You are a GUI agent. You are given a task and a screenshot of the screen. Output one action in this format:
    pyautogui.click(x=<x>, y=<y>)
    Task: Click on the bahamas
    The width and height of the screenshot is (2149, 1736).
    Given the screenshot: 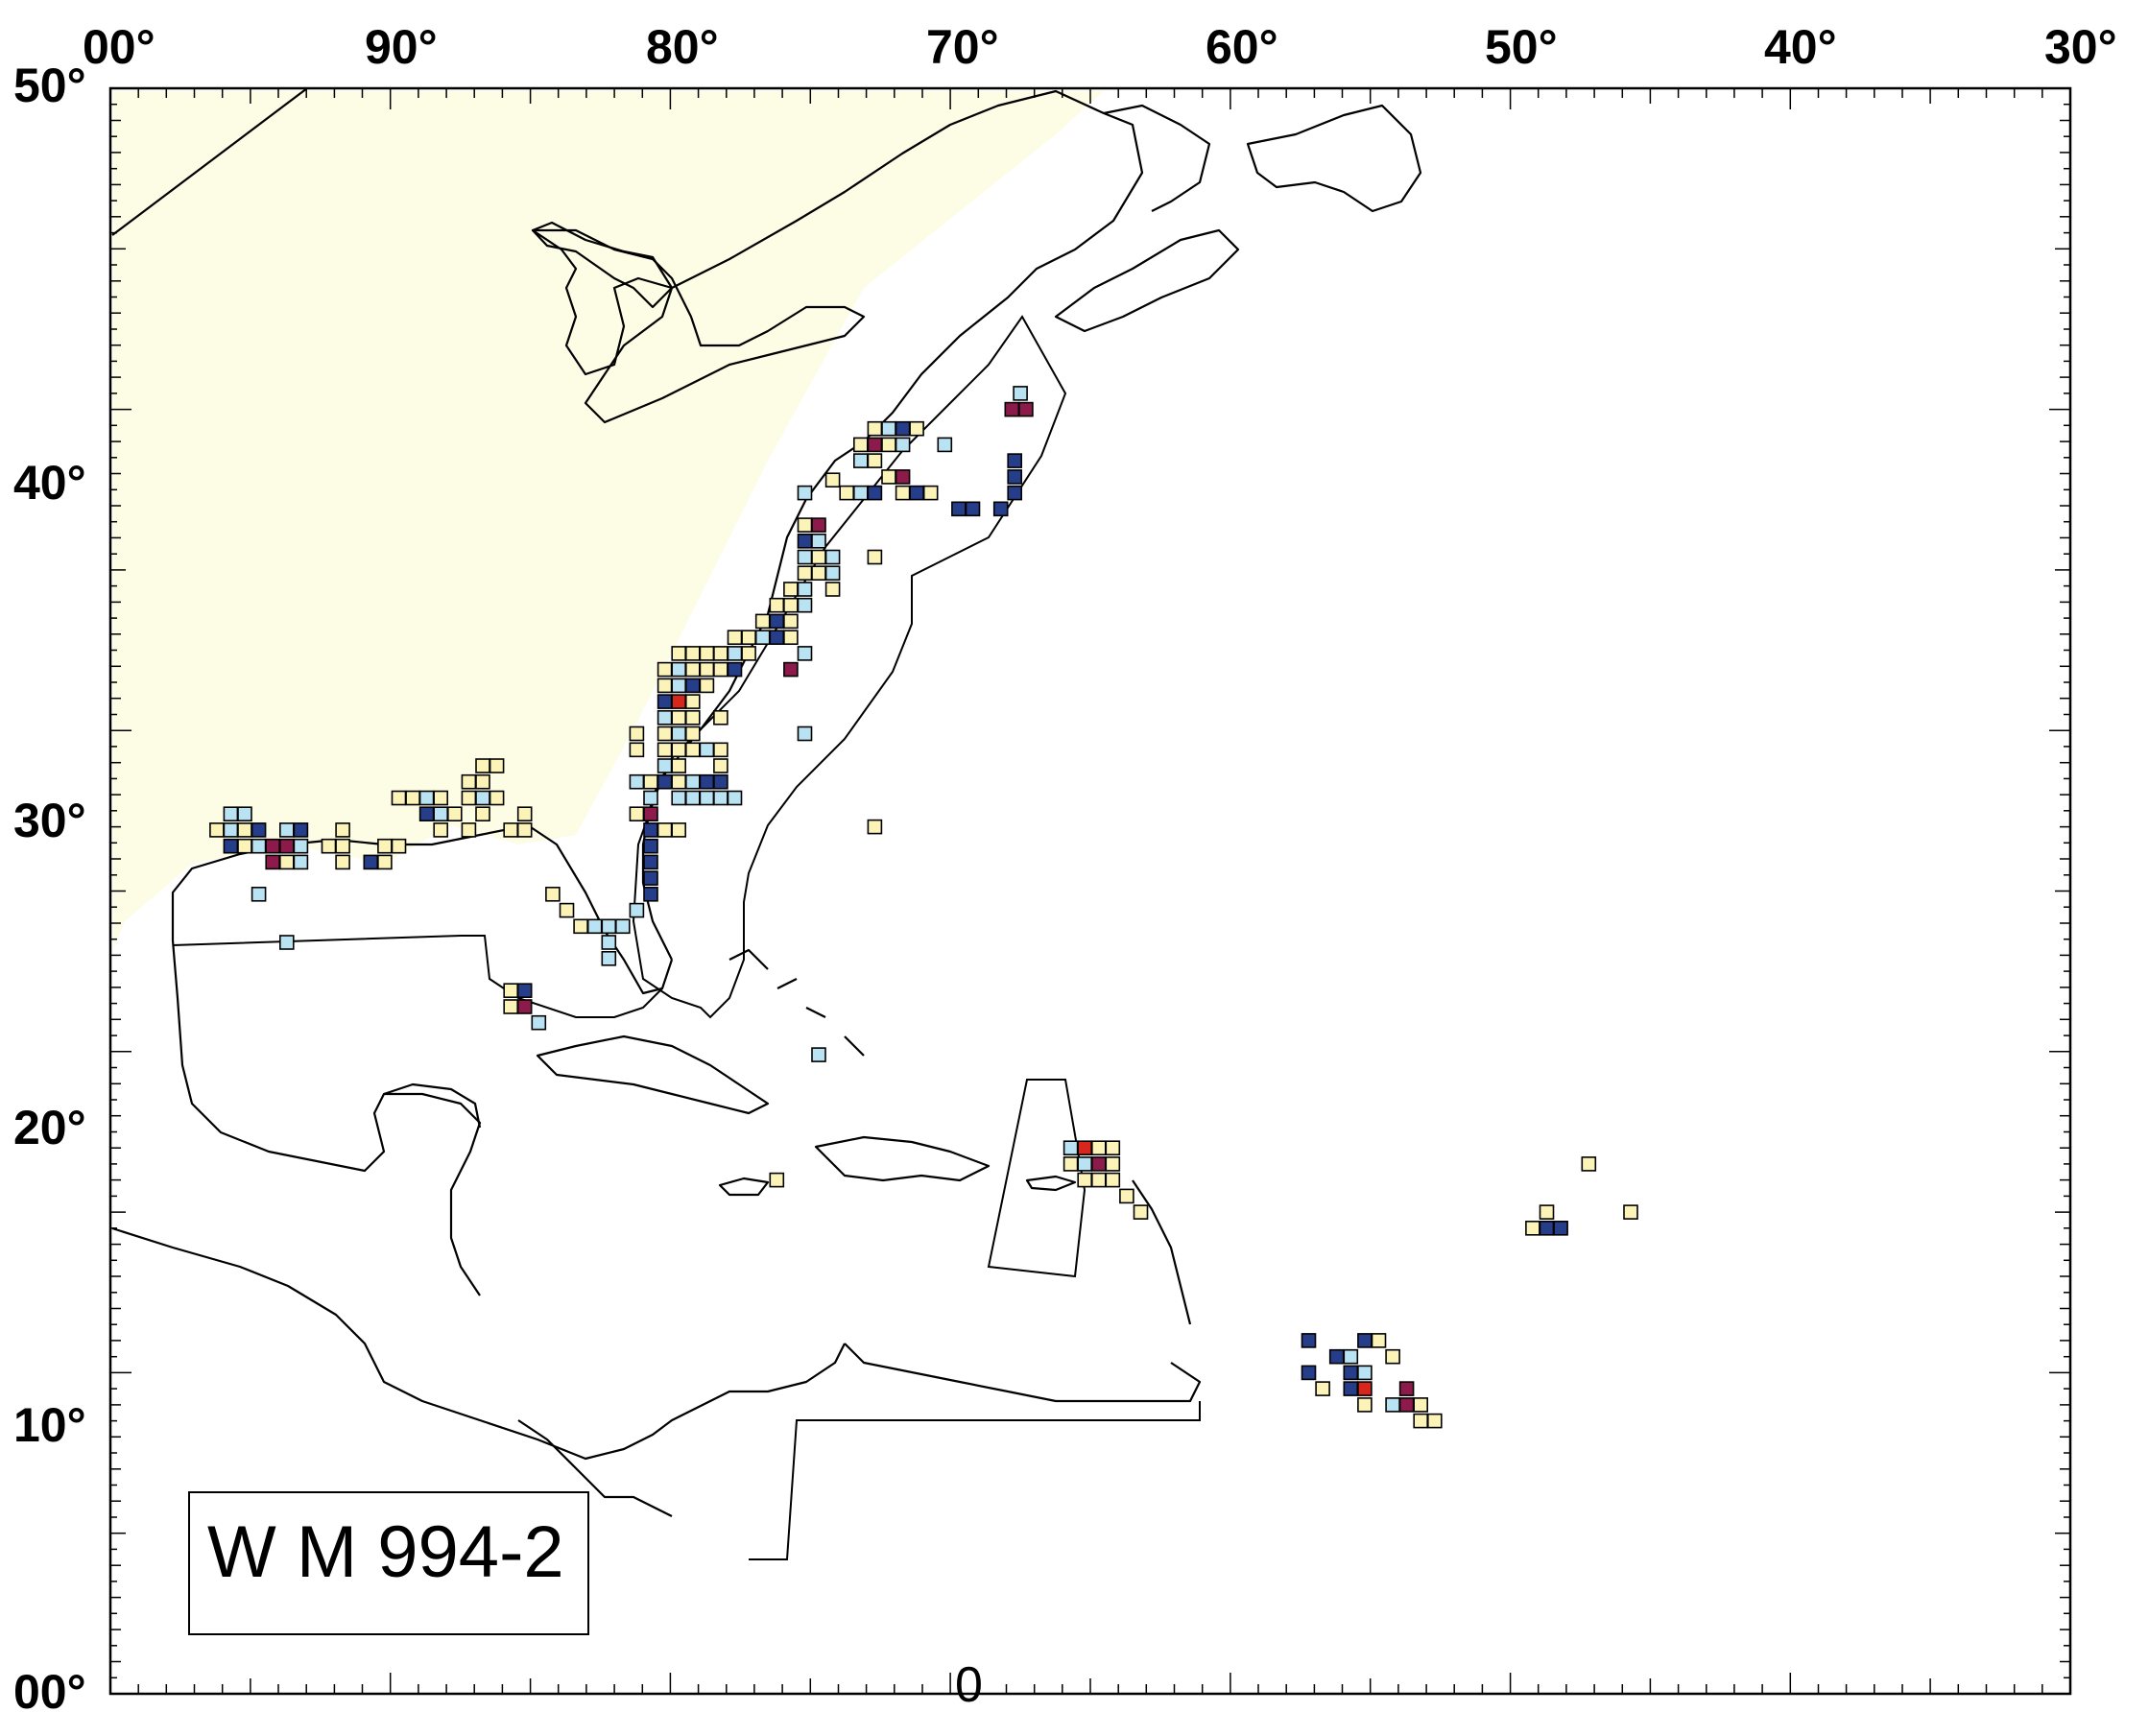 What is the action you would take?
    pyautogui.click(x=796, y=1002)
    